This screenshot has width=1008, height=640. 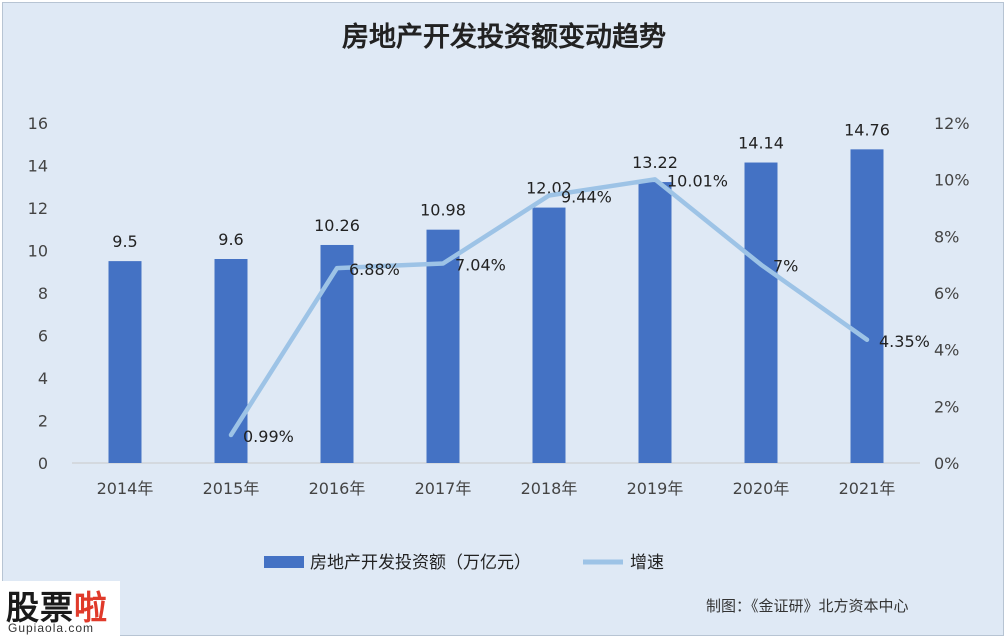 I want to click on y-right-tick-label: 6%, so click(x=946, y=293).